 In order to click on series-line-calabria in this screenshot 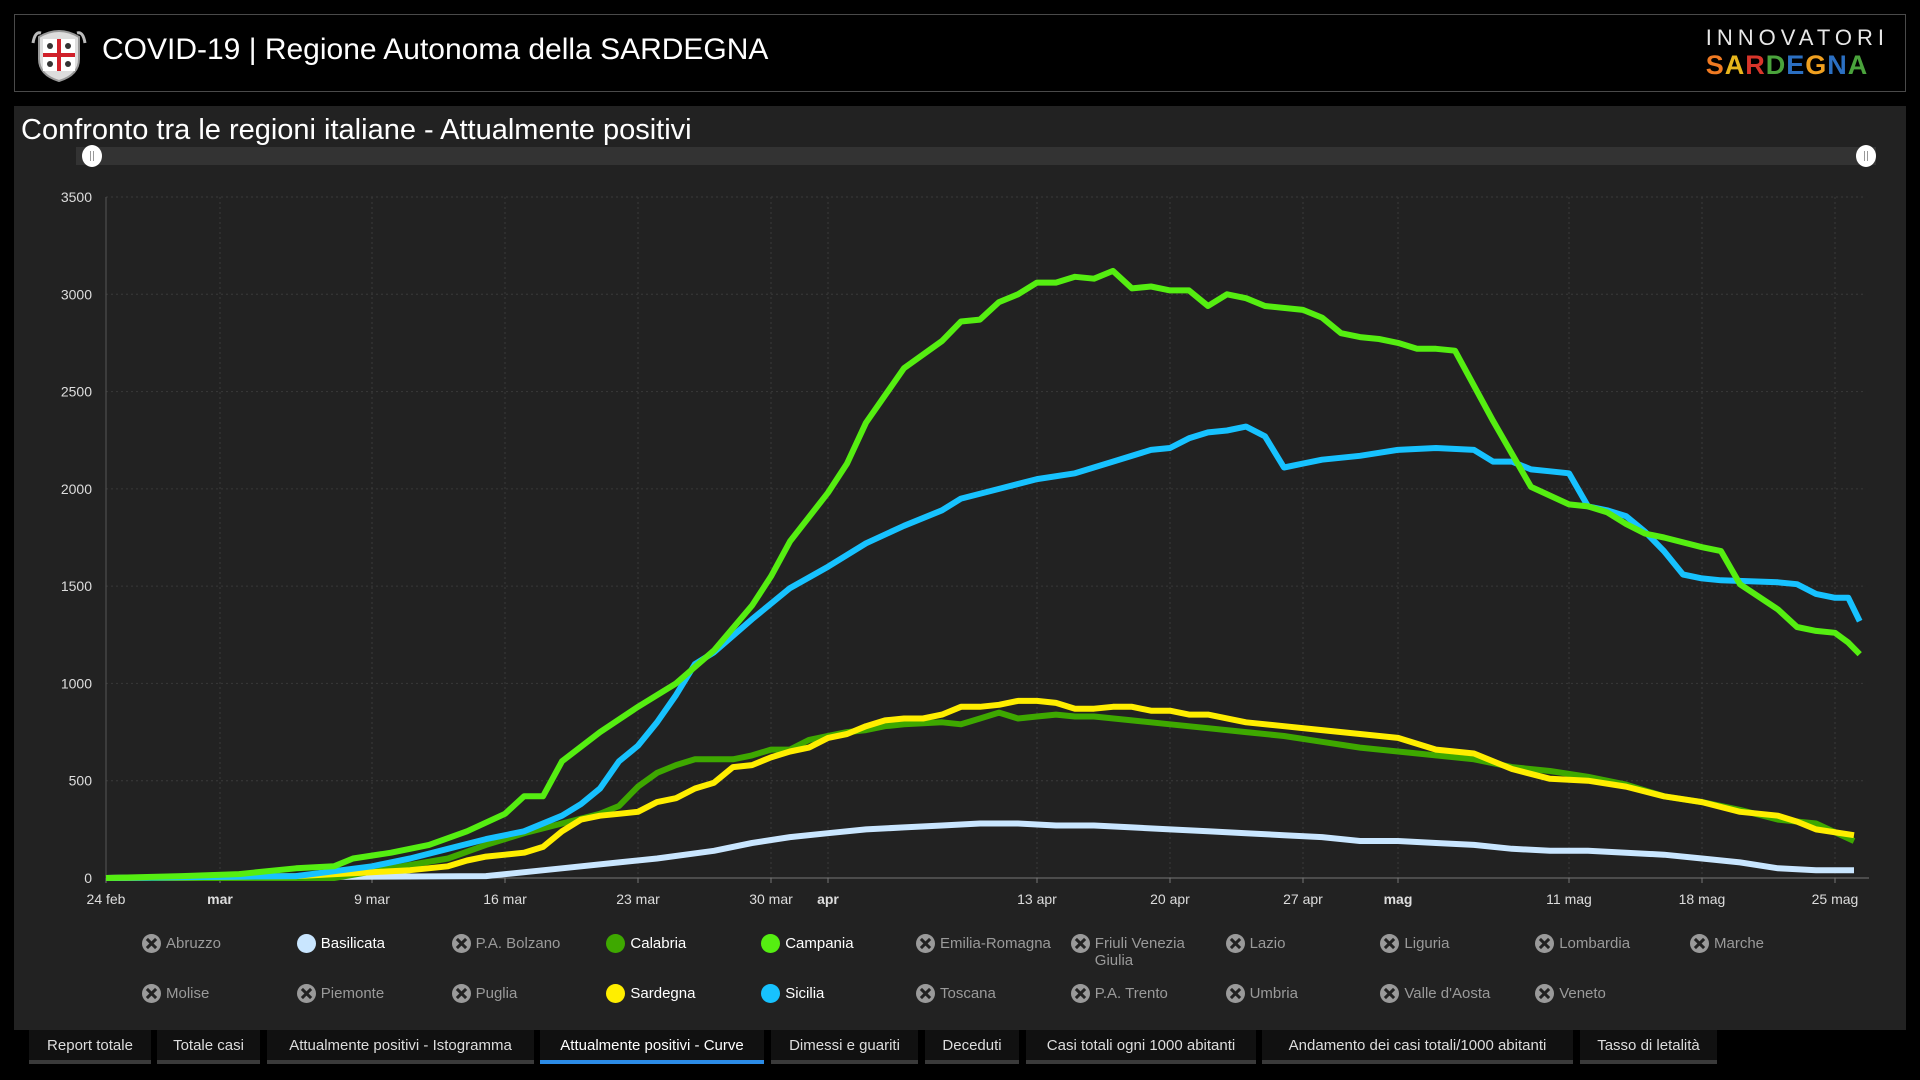, I will do `click(981, 795)`.